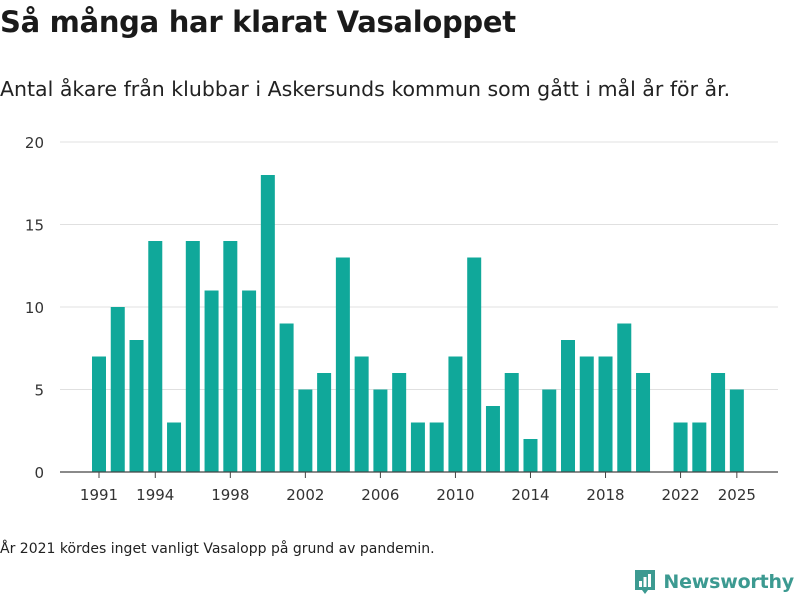  I want to click on bar-2000, so click(267, 323).